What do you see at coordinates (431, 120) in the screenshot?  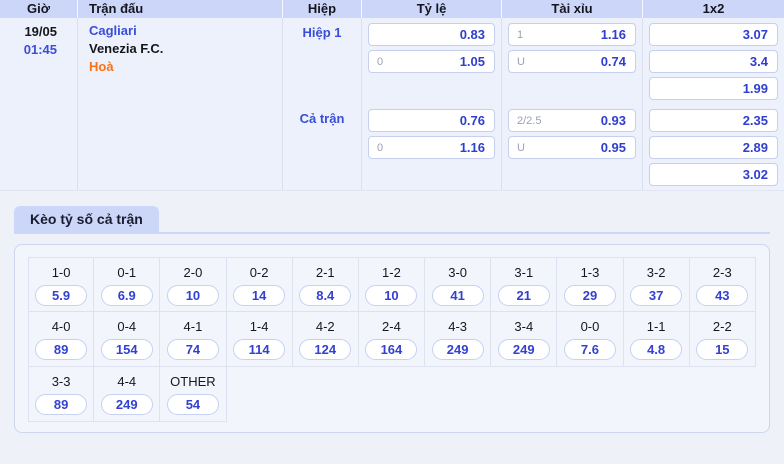 I see `odds-box: 0.76` at bounding box center [431, 120].